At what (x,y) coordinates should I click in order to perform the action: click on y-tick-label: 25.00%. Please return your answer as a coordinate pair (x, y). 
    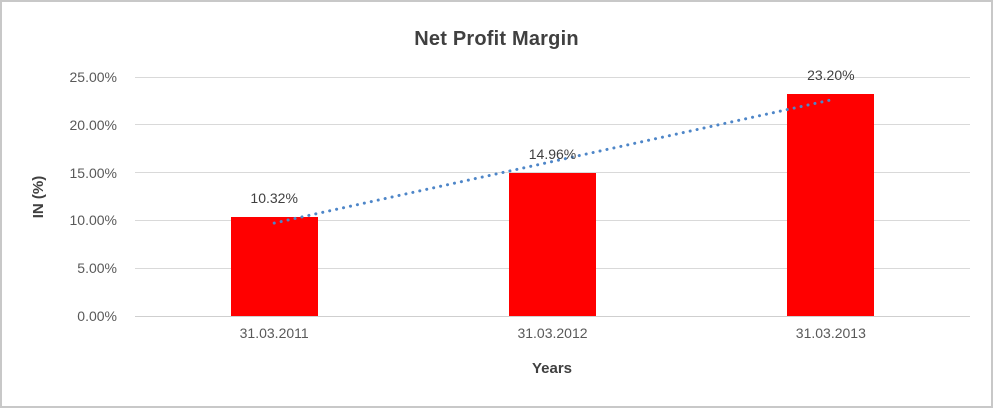
    Looking at the image, I should click on (93, 77).